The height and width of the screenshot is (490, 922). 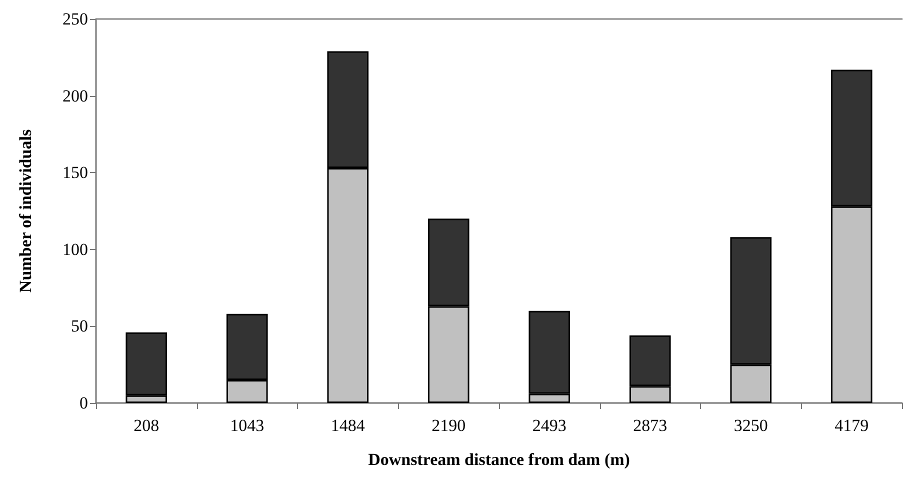 I want to click on x-tick-label: 1484, so click(x=348, y=425).